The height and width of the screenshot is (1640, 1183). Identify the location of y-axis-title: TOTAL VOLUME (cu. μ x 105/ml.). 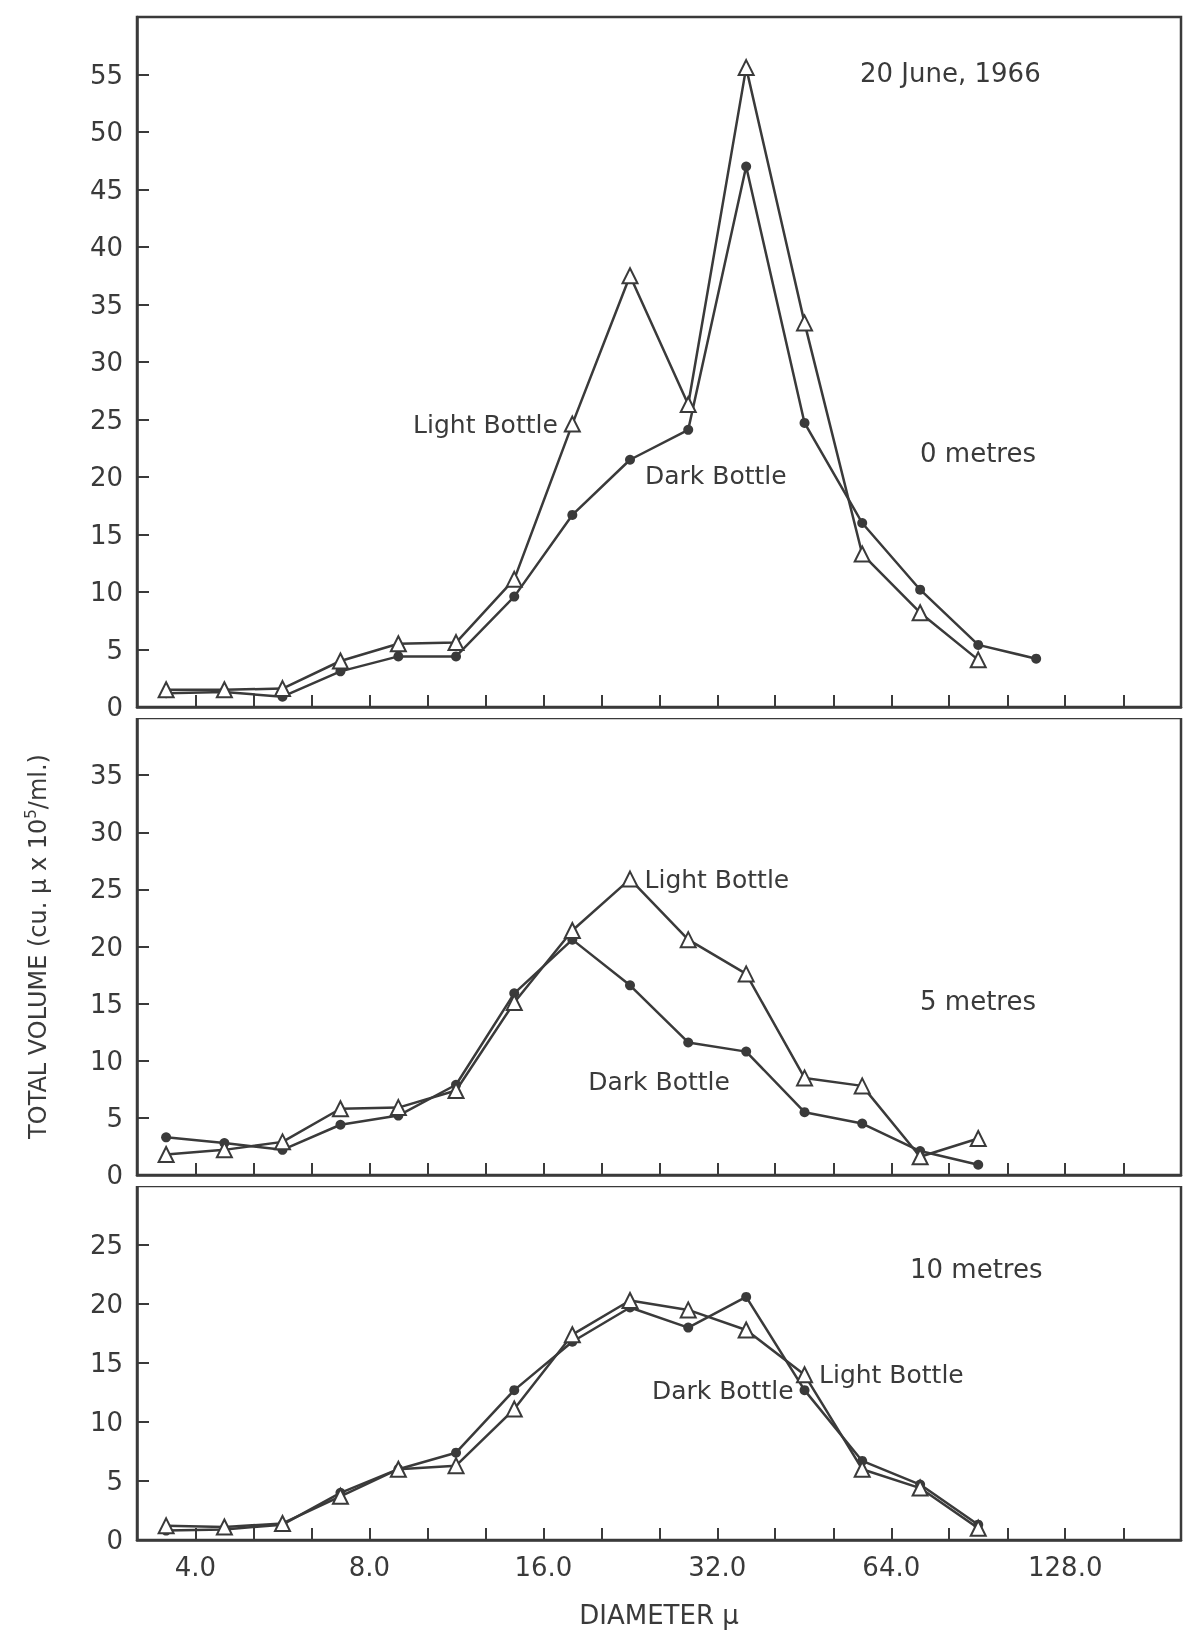
(36, 947).